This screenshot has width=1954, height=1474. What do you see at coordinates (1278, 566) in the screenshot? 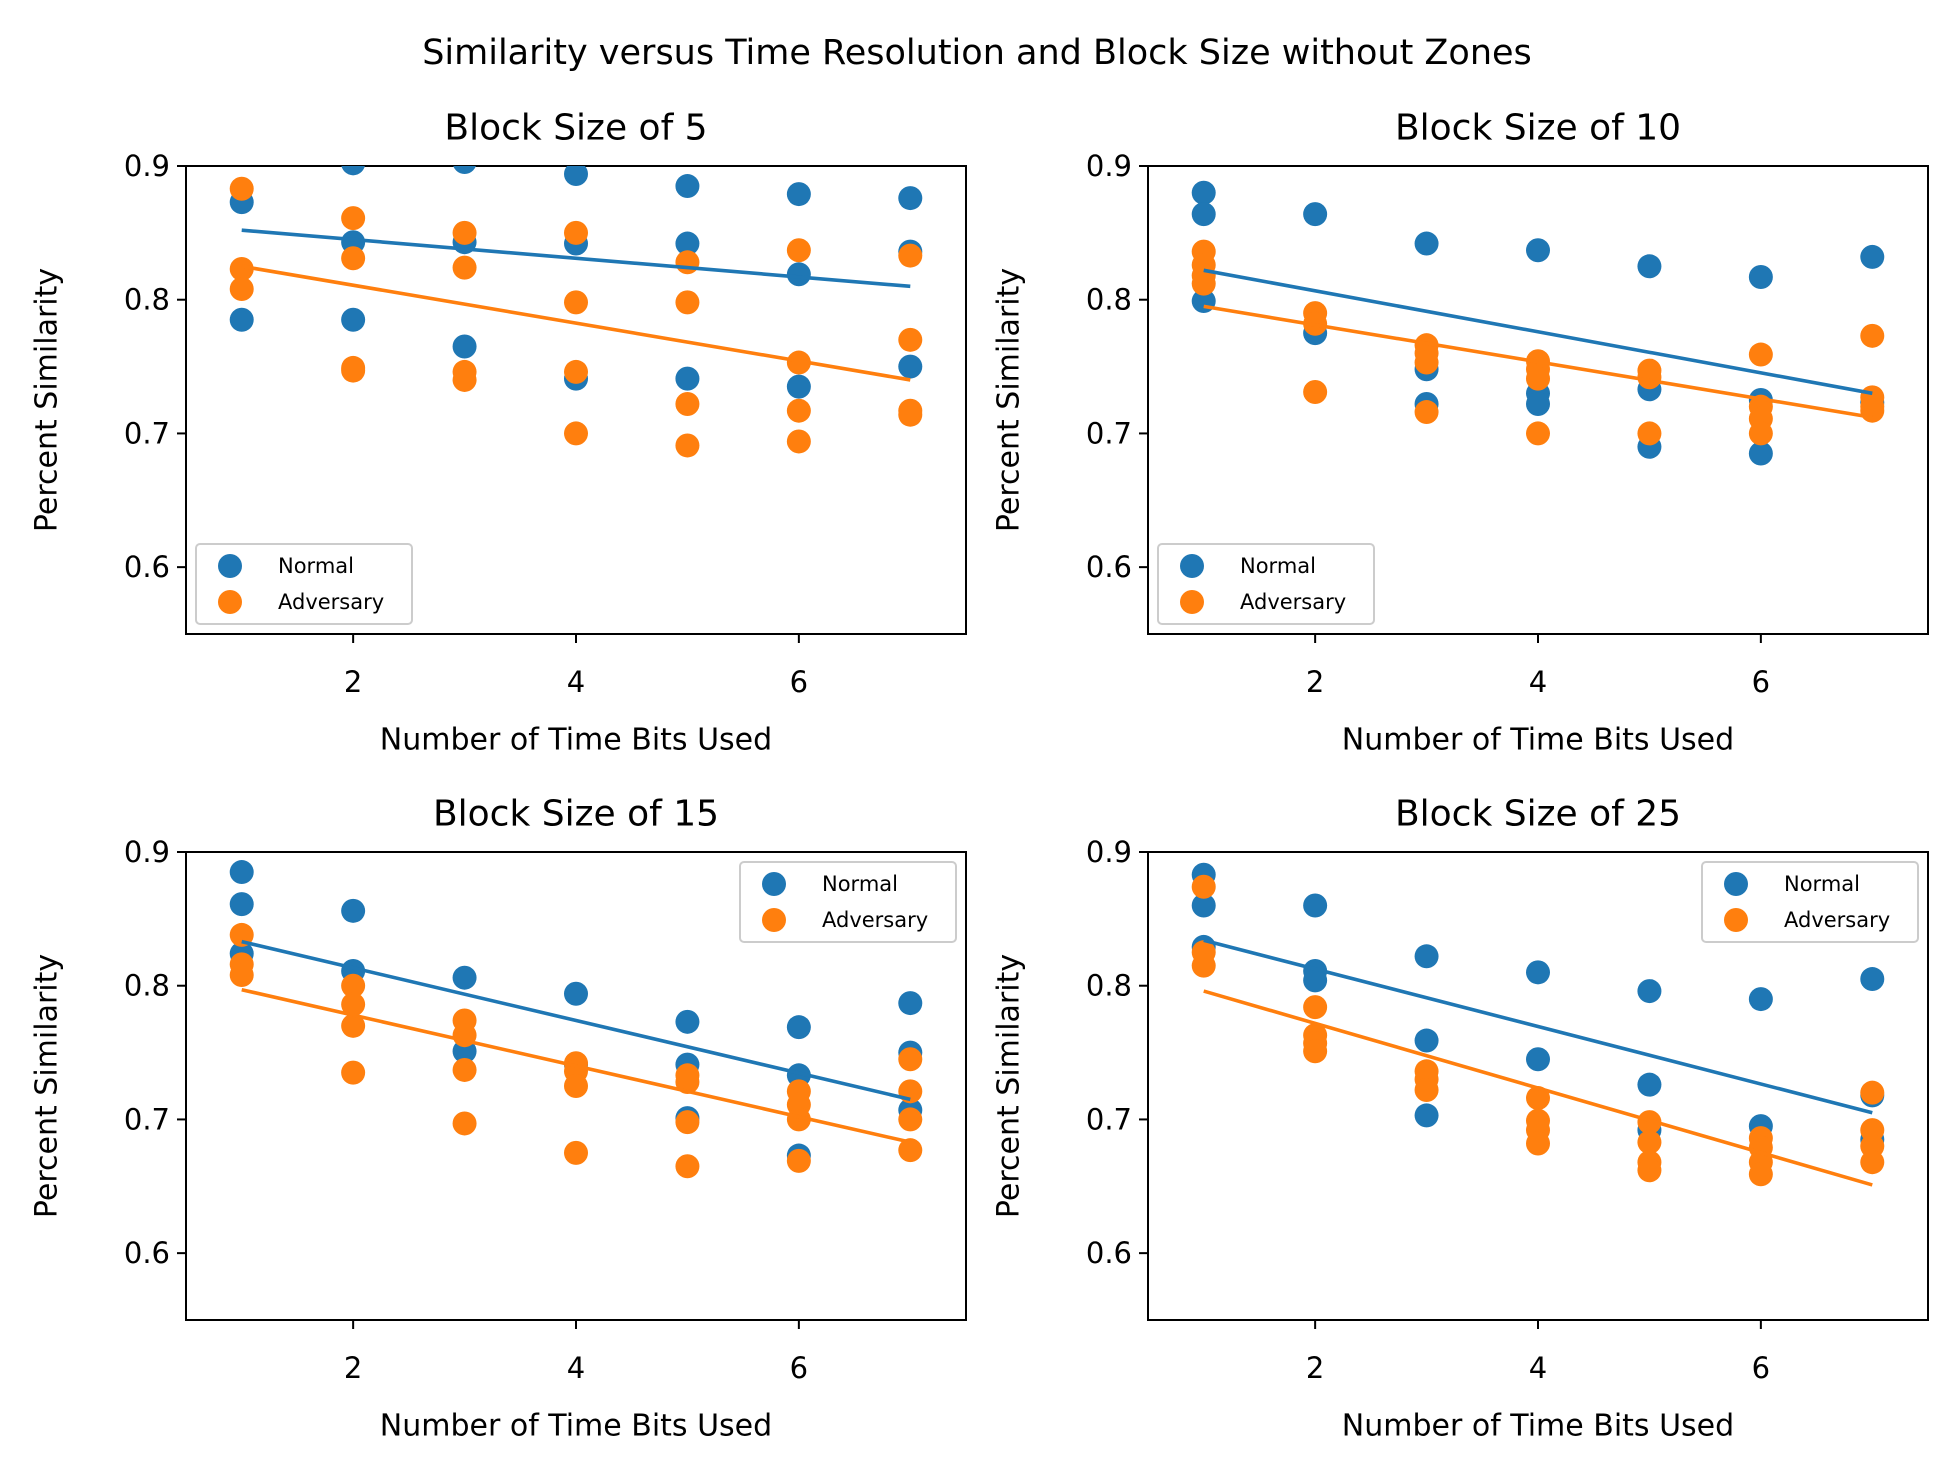
I see `legend-label-normal: Normal` at bounding box center [1278, 566].